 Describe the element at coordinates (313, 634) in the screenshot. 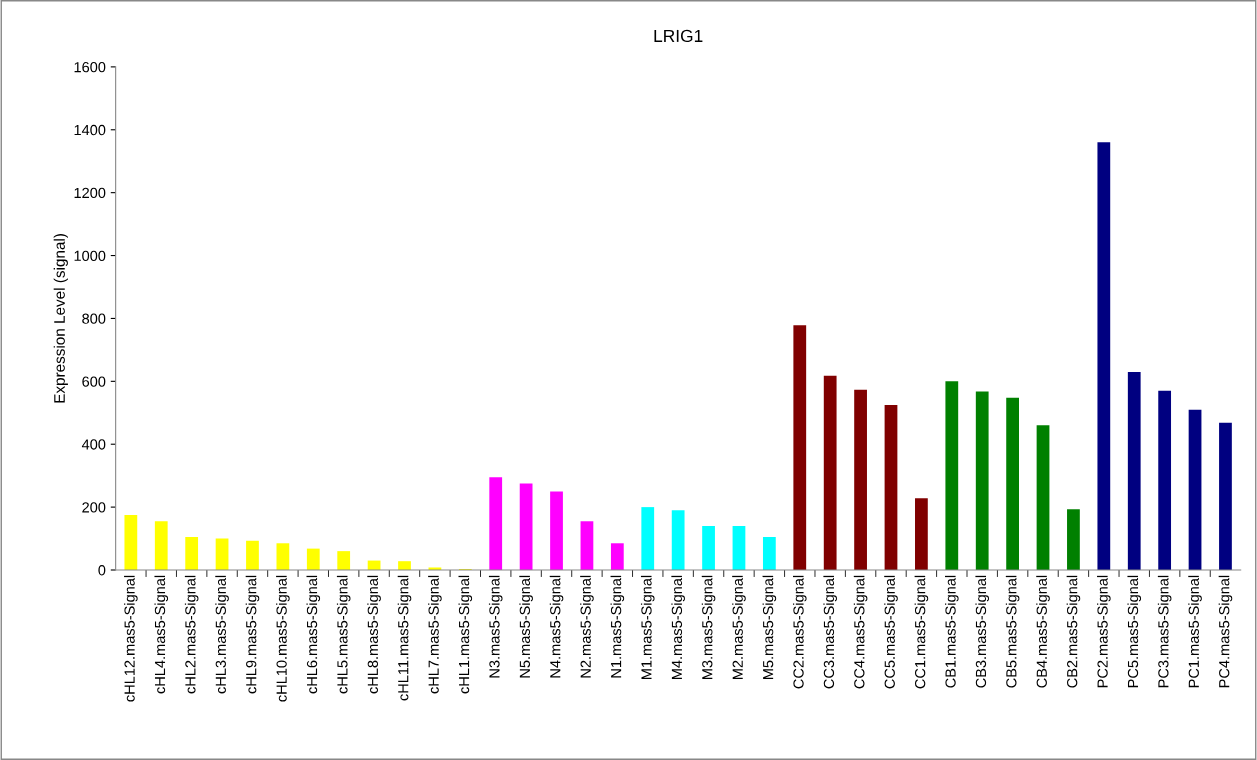

I see `x-tick-label: cHL6.mas5-Signal` at that location.